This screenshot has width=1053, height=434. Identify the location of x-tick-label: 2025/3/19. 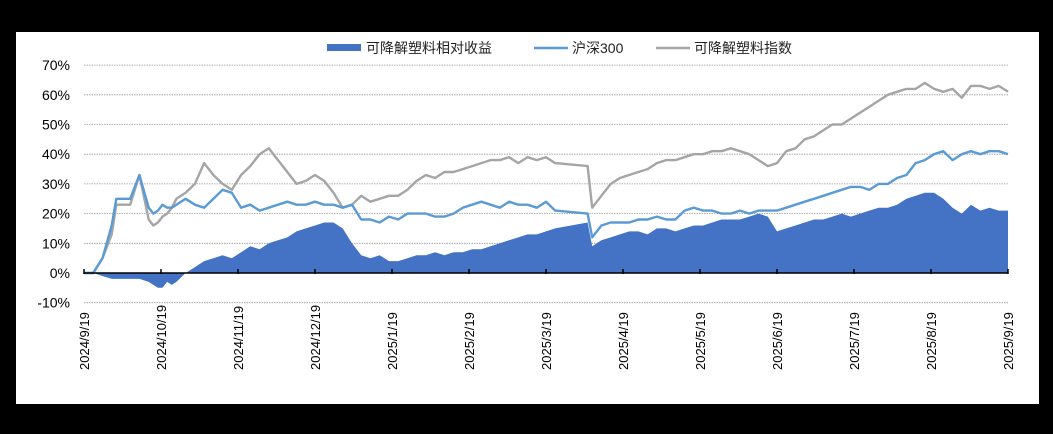
(546, 341).